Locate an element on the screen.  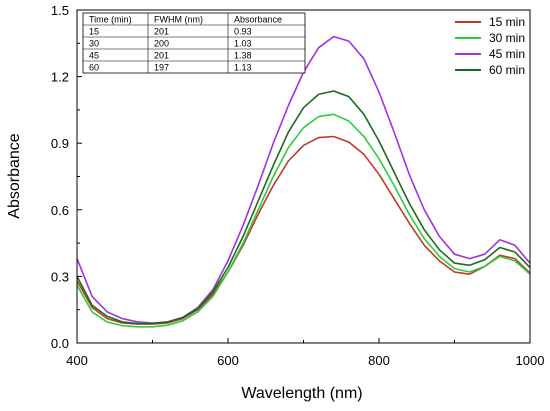
inset-table-cell: 15 is located at coordinates (94, 32).